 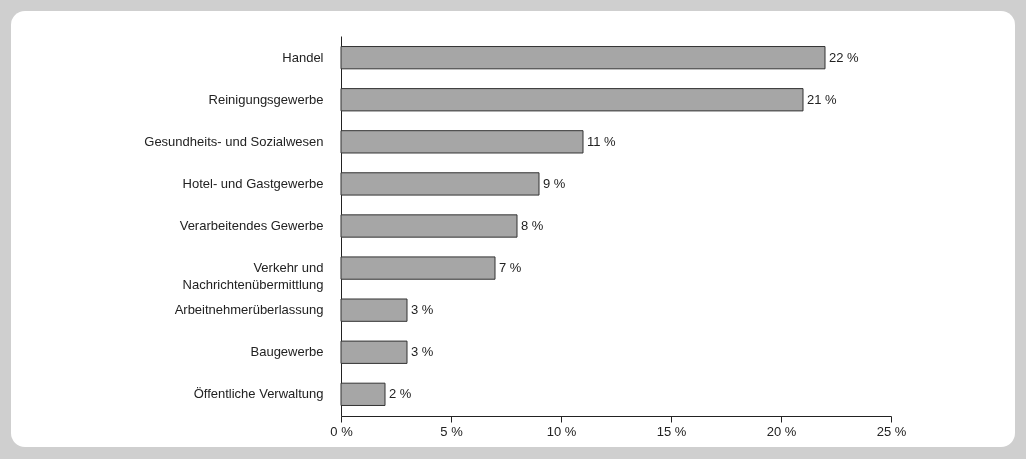 What do you see at coordinates (303, 57) in the screenshot?
I see `y-tick-label: Handel` at bounding box center [303, 57].